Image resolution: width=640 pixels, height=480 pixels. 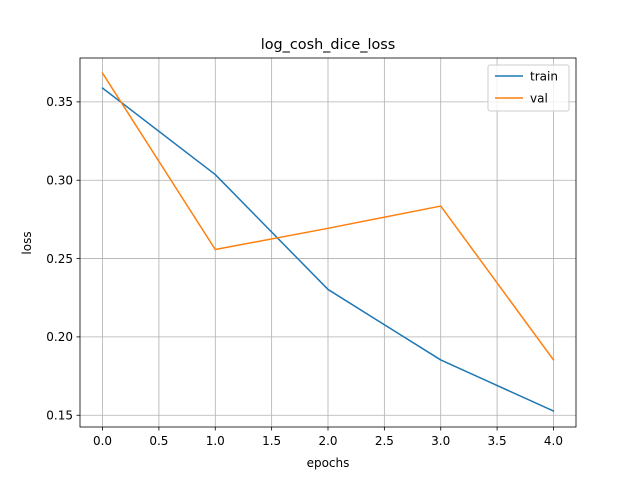 What do you see at coordinates (440, 441) in the screenshot?
I see `x-tick-label: 3.0` at bounding box center [440, 441].